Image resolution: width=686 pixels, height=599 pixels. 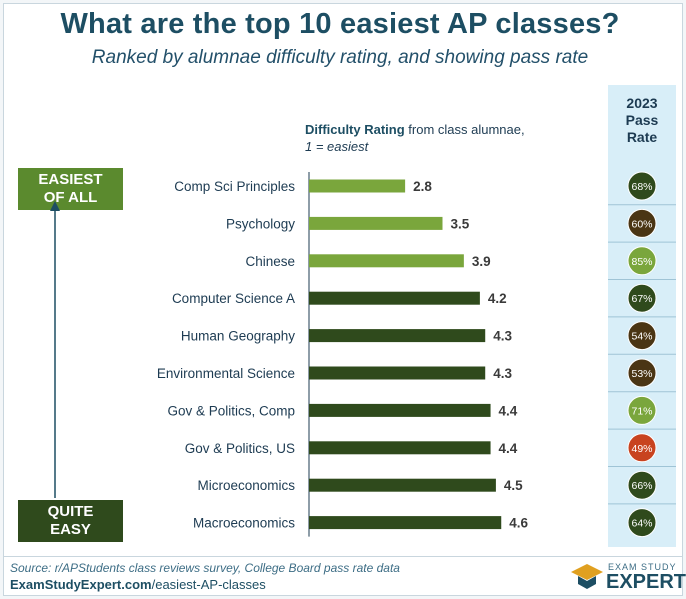 What do you see at coordinates (642, 103) in the screenshot?
I see `pass-rate-header-line-1: 2023` at bounding box center [642, 103].